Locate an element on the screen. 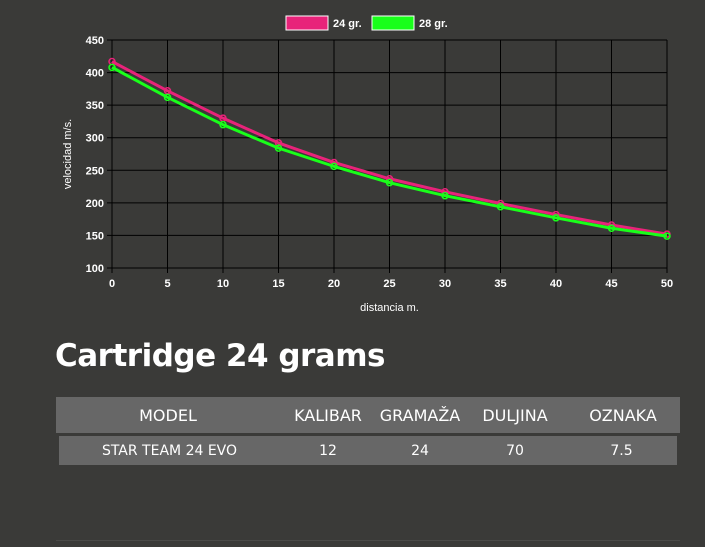 The height and width of the screenshot is (547, 705). x-tick-label: 5 is located at coordinates (167, 284).